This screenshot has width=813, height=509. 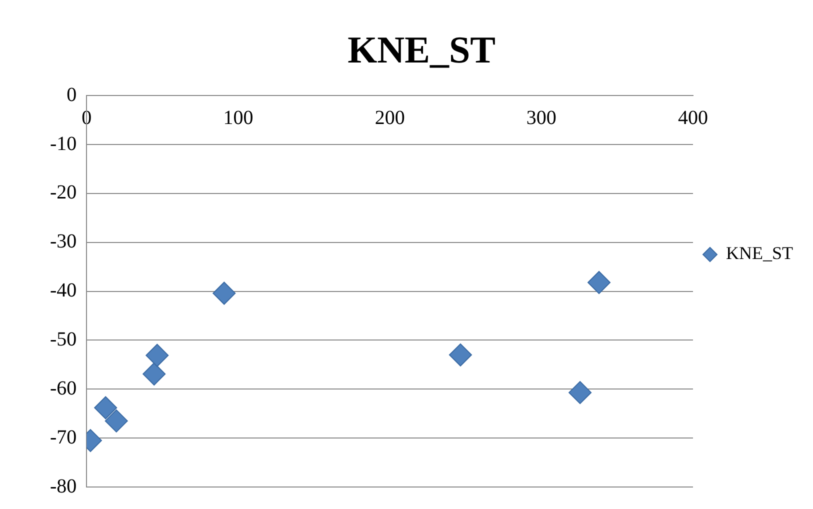 What do you see at coordinates (63, 241) in the screenshot?
I see `y-tick-label: -30` at bounding box center [63, 241].